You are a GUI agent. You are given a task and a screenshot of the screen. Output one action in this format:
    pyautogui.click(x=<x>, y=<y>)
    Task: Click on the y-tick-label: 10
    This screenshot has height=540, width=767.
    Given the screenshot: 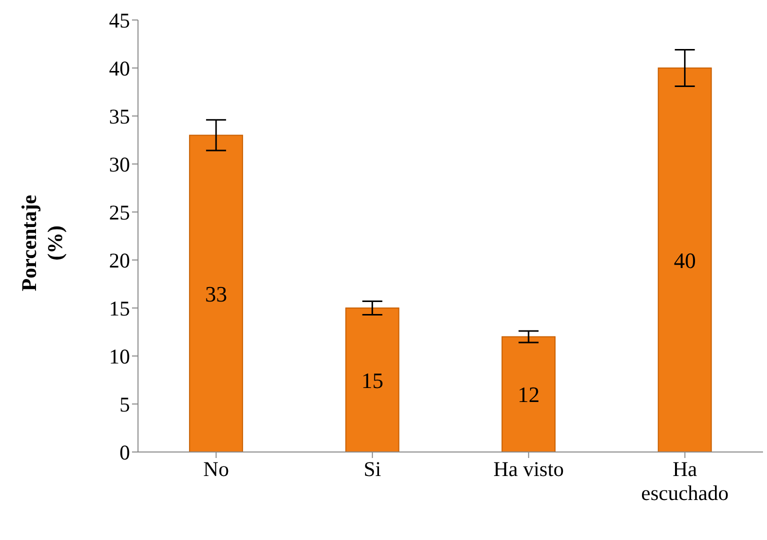 What is the action you would take?
    pyautogui.click(x=119, y=356)
    